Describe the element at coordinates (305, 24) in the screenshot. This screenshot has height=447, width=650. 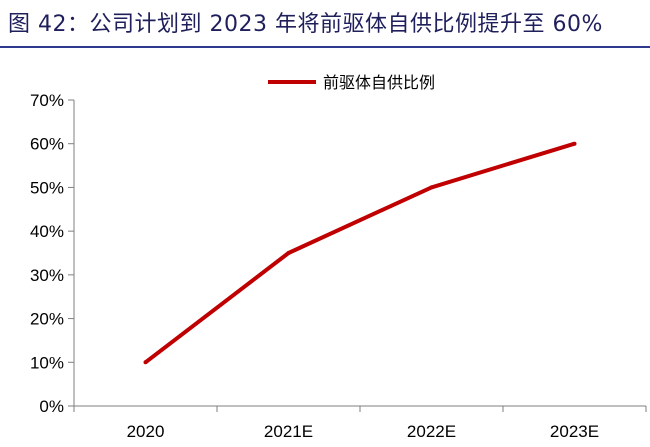
I see `chart-title: 图 42：公司计划到 2023 年将前驱体自供比例提升至 60%` at that location.